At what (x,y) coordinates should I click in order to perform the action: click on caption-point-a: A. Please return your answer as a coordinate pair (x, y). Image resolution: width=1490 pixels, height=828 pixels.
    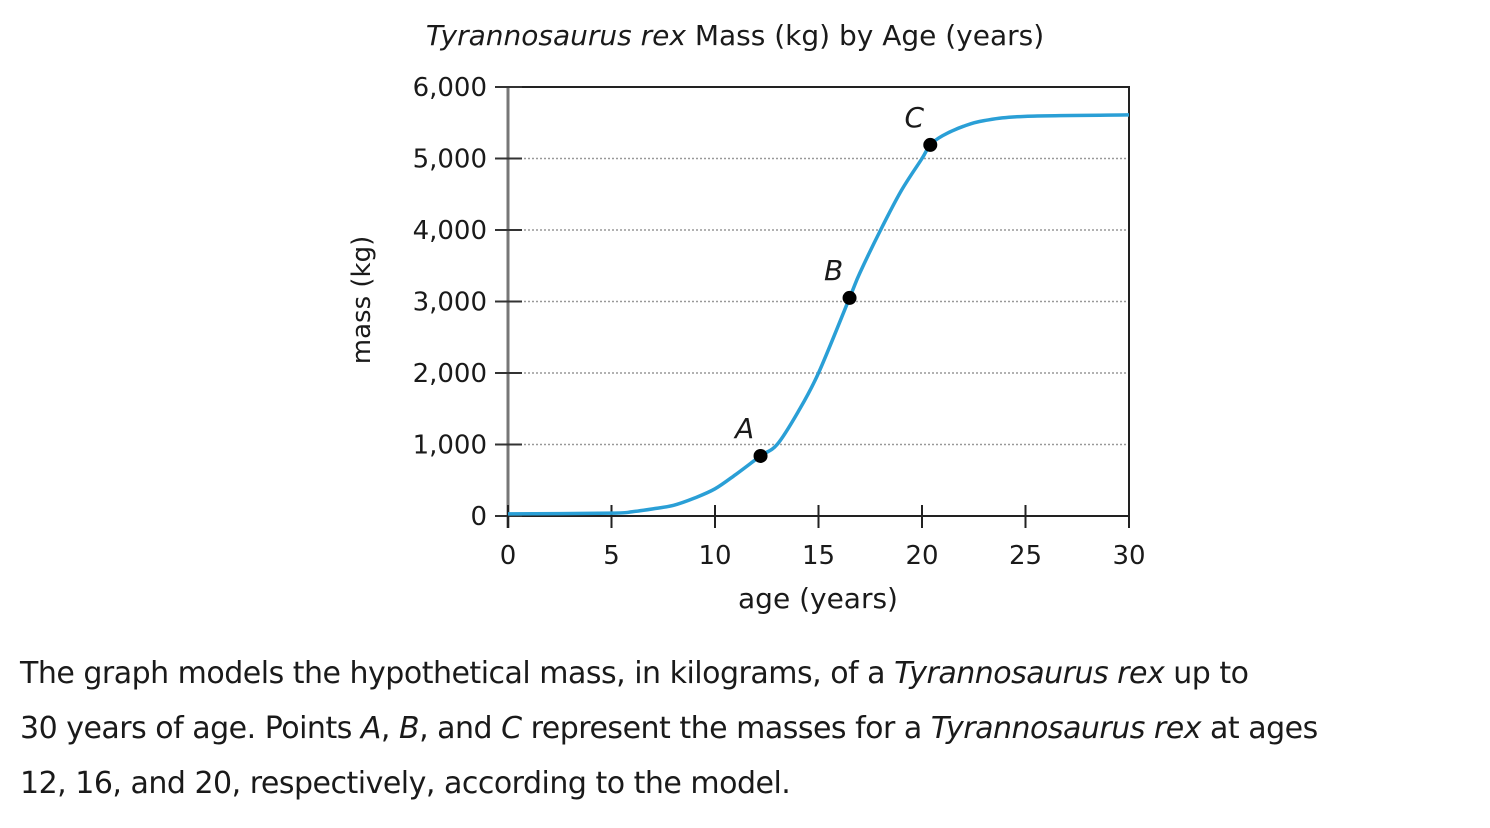
    Looking at the image, I should click on (371, 728).